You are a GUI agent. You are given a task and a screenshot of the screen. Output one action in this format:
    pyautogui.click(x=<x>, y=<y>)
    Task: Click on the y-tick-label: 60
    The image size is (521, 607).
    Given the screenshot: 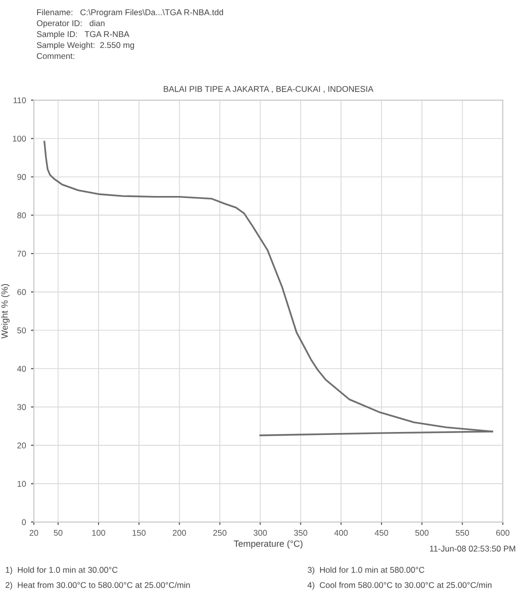 What is the action you would take?
    pyautogui.click(x=21, y=292)
    